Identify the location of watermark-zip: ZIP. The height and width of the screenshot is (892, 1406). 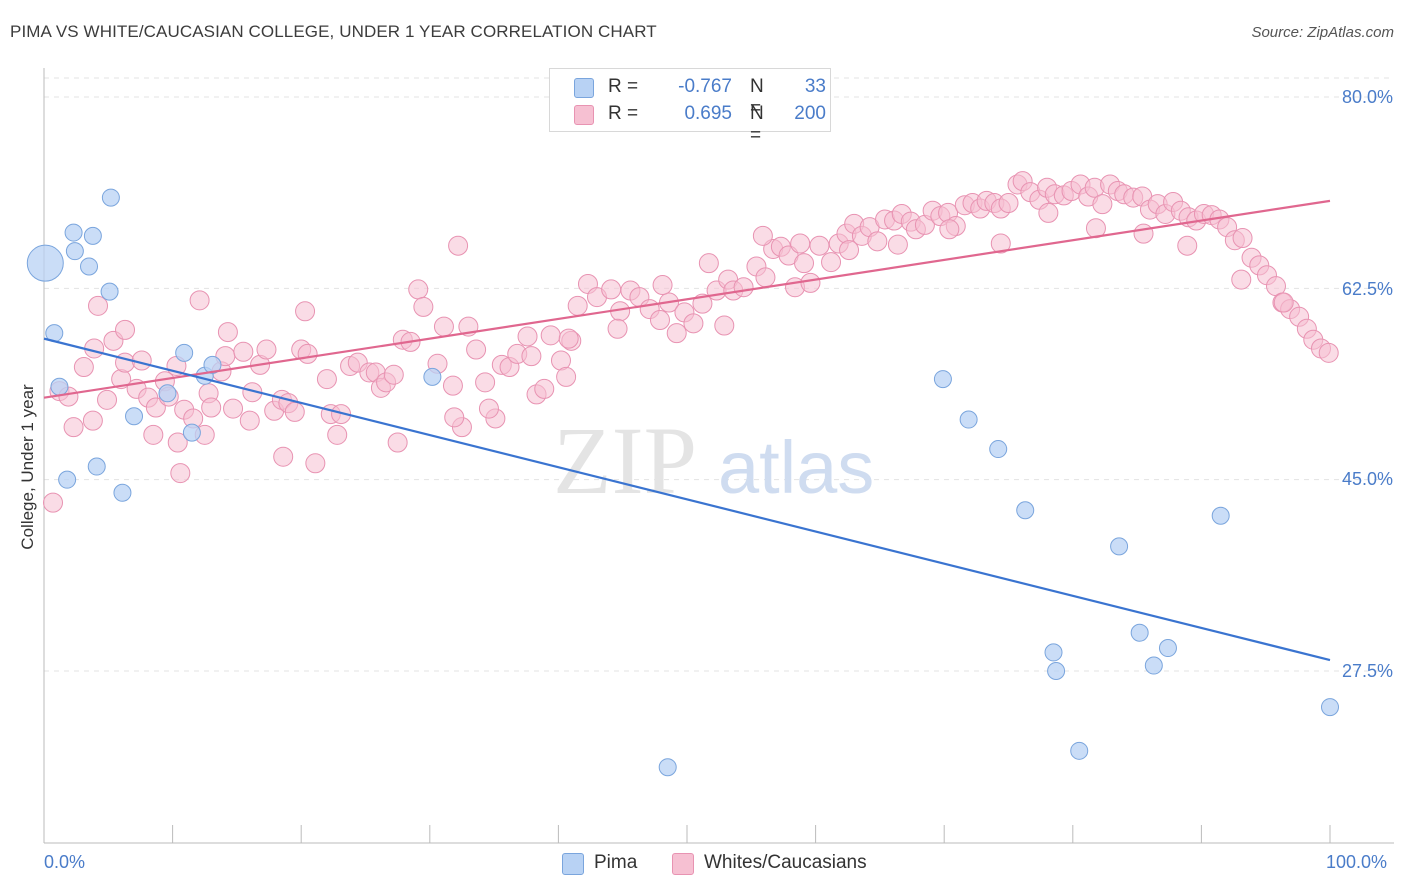
(625, 460).